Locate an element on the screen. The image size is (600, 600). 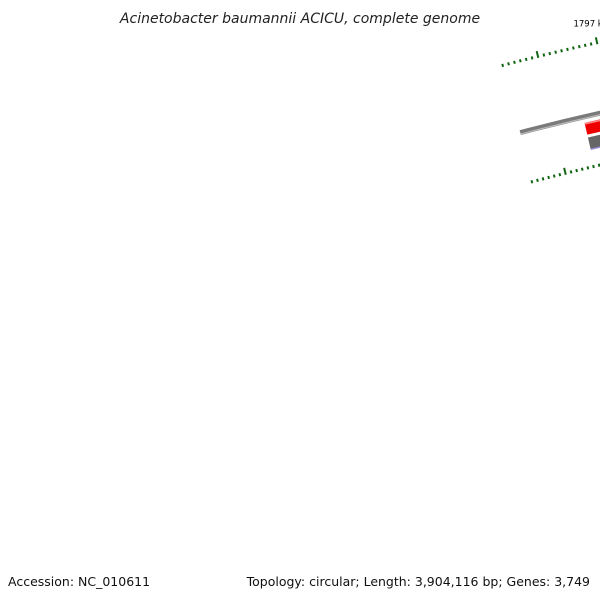
backbone-arc is located at coordinates (559, 123).